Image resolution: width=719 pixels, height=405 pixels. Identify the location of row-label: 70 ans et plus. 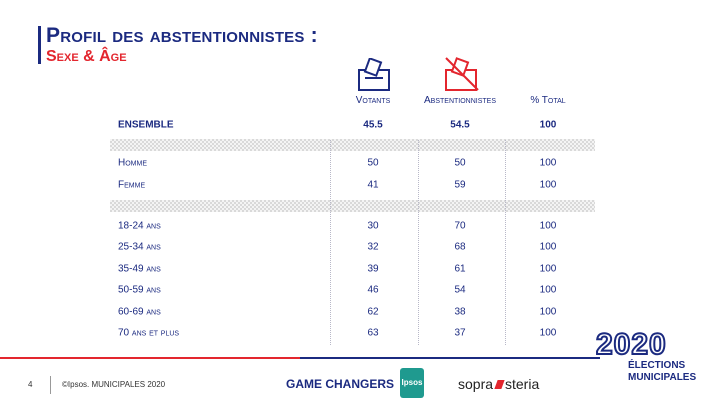
(149, 333).